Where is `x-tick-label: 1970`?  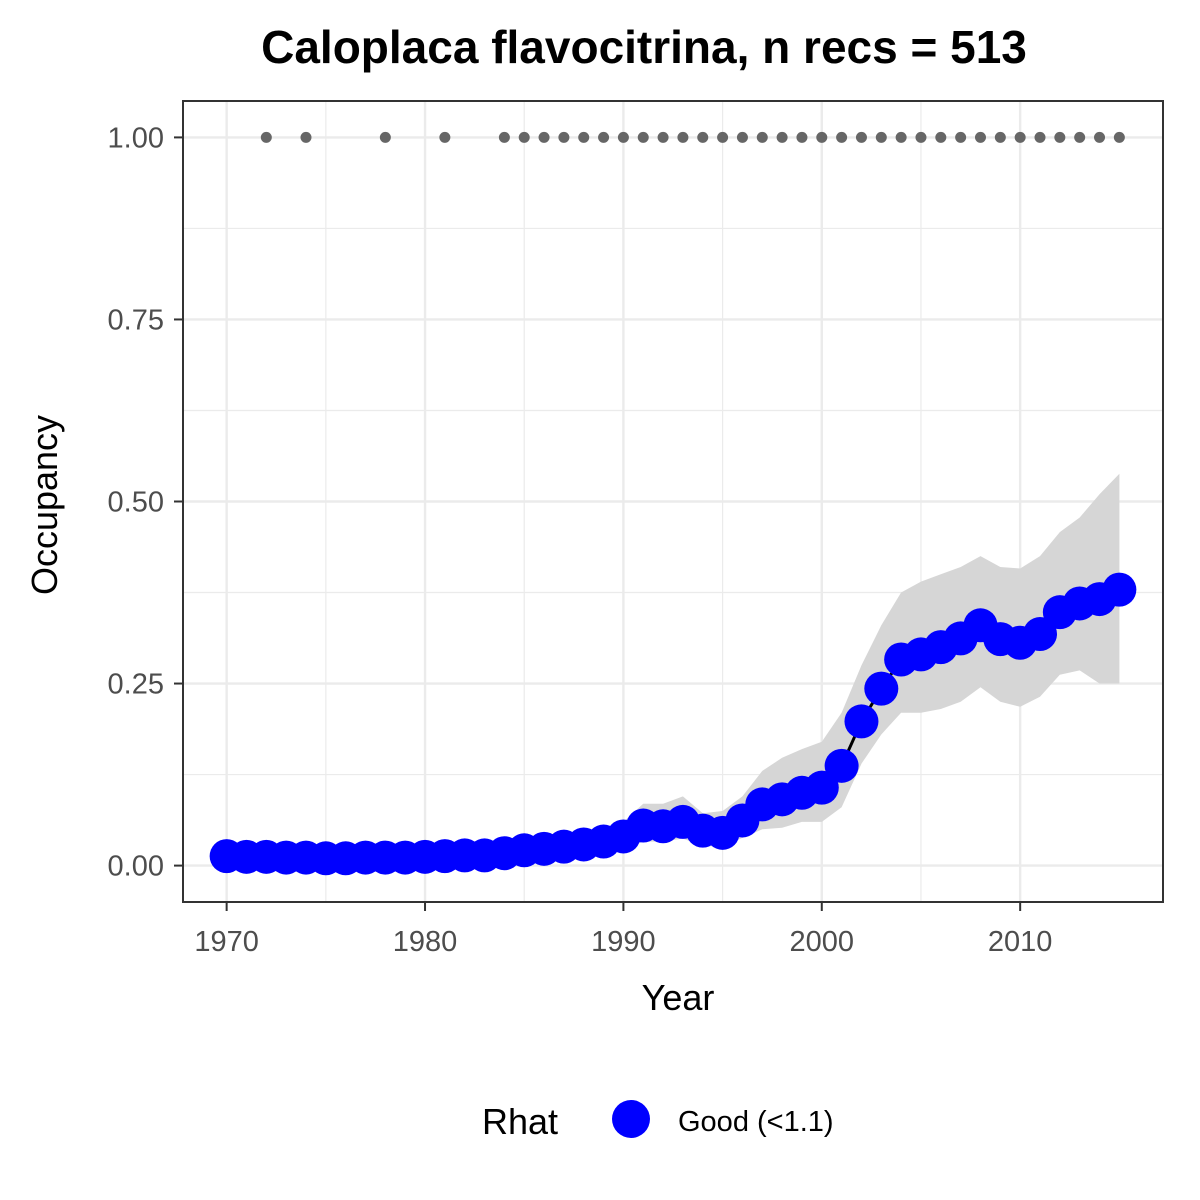 x-tick-label: 1970 is located at coordinates (226, 942).